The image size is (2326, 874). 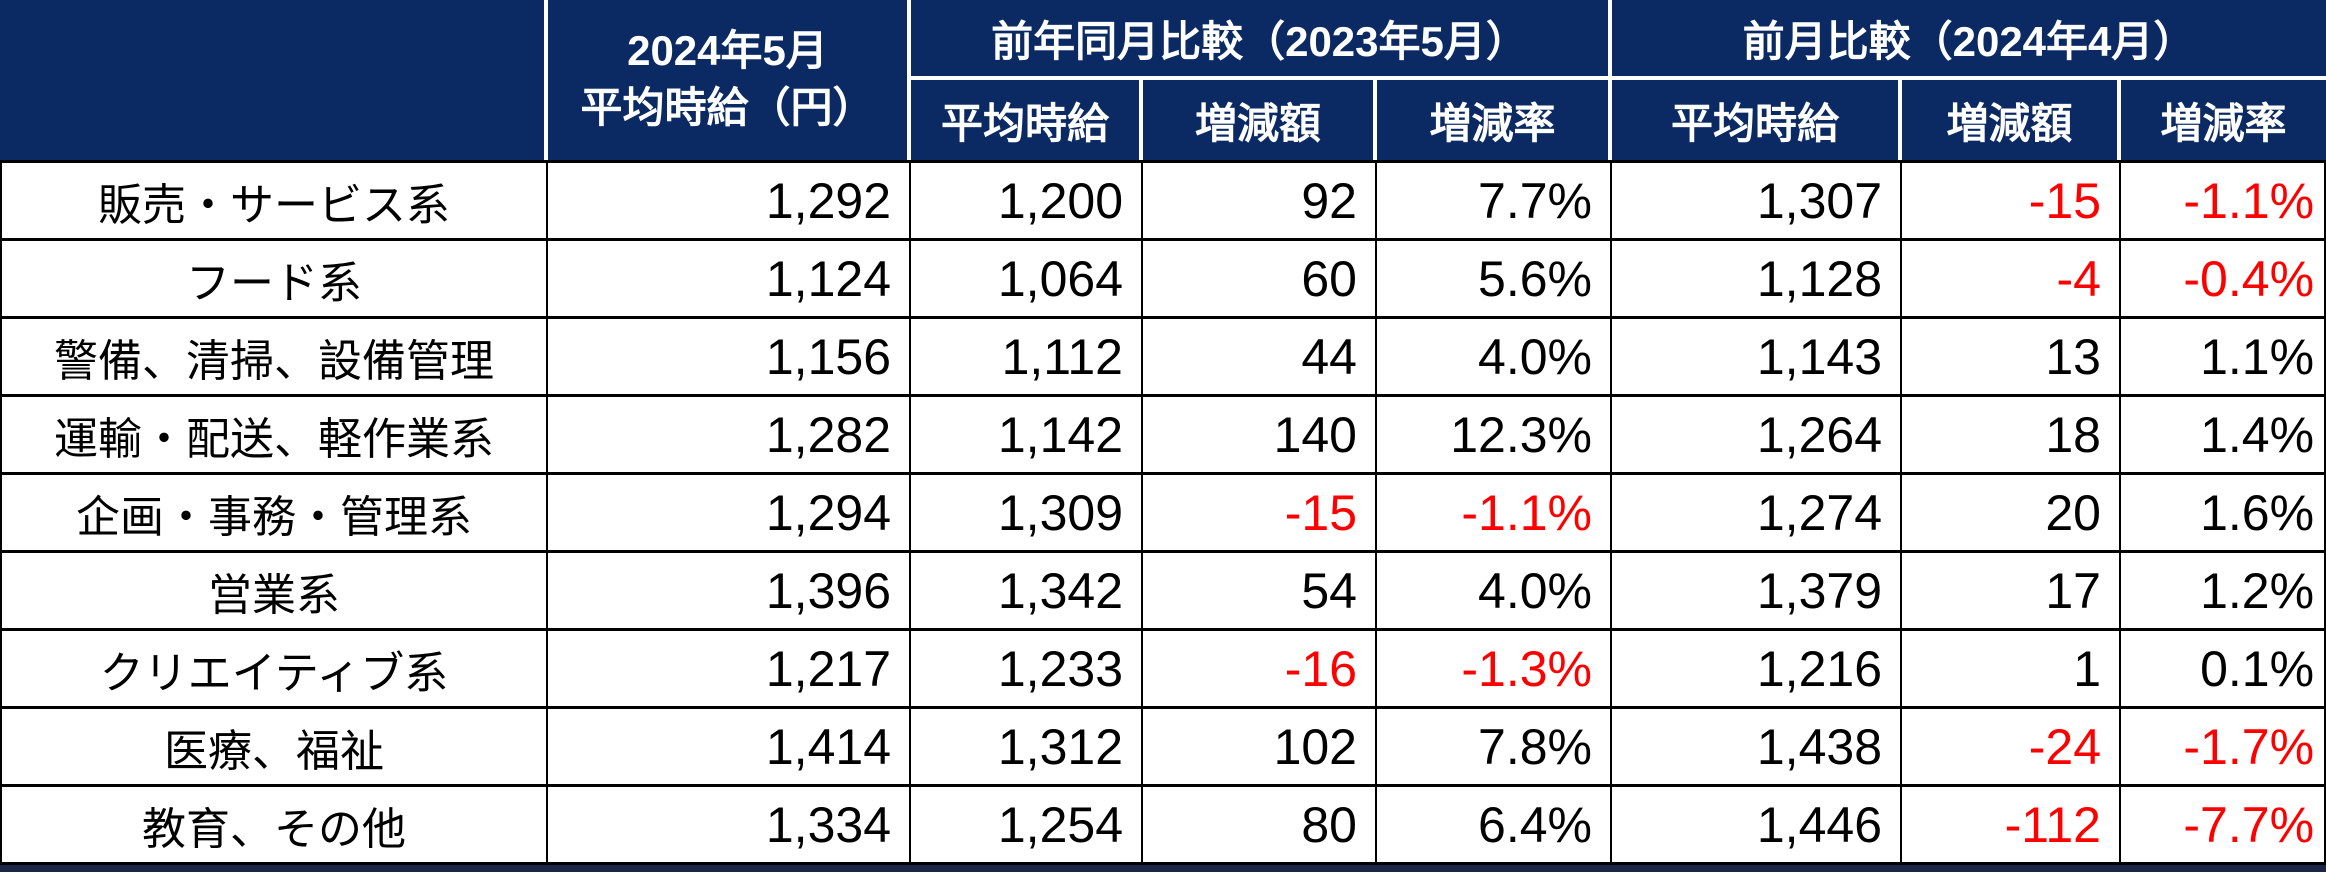 What do you see at coordinates (1027, 514) in the screenshot?
I see `value-cell: 1,309` at bounding box center [1027, 514].